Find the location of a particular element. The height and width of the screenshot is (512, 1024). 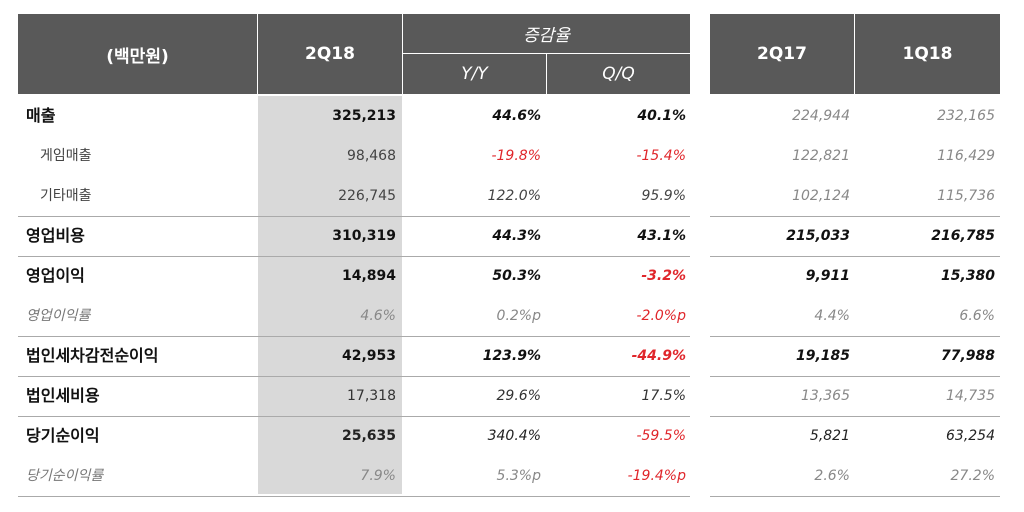

value-cell: 25,635 is located at coordinates (368, 436).